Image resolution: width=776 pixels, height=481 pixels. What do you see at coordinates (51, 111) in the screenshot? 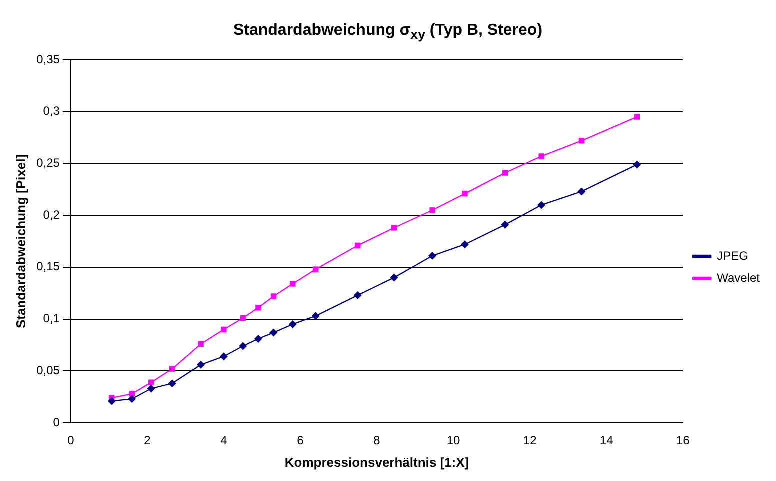
I see `y-tick-label: 0,3` at bounding box center [51, 111].